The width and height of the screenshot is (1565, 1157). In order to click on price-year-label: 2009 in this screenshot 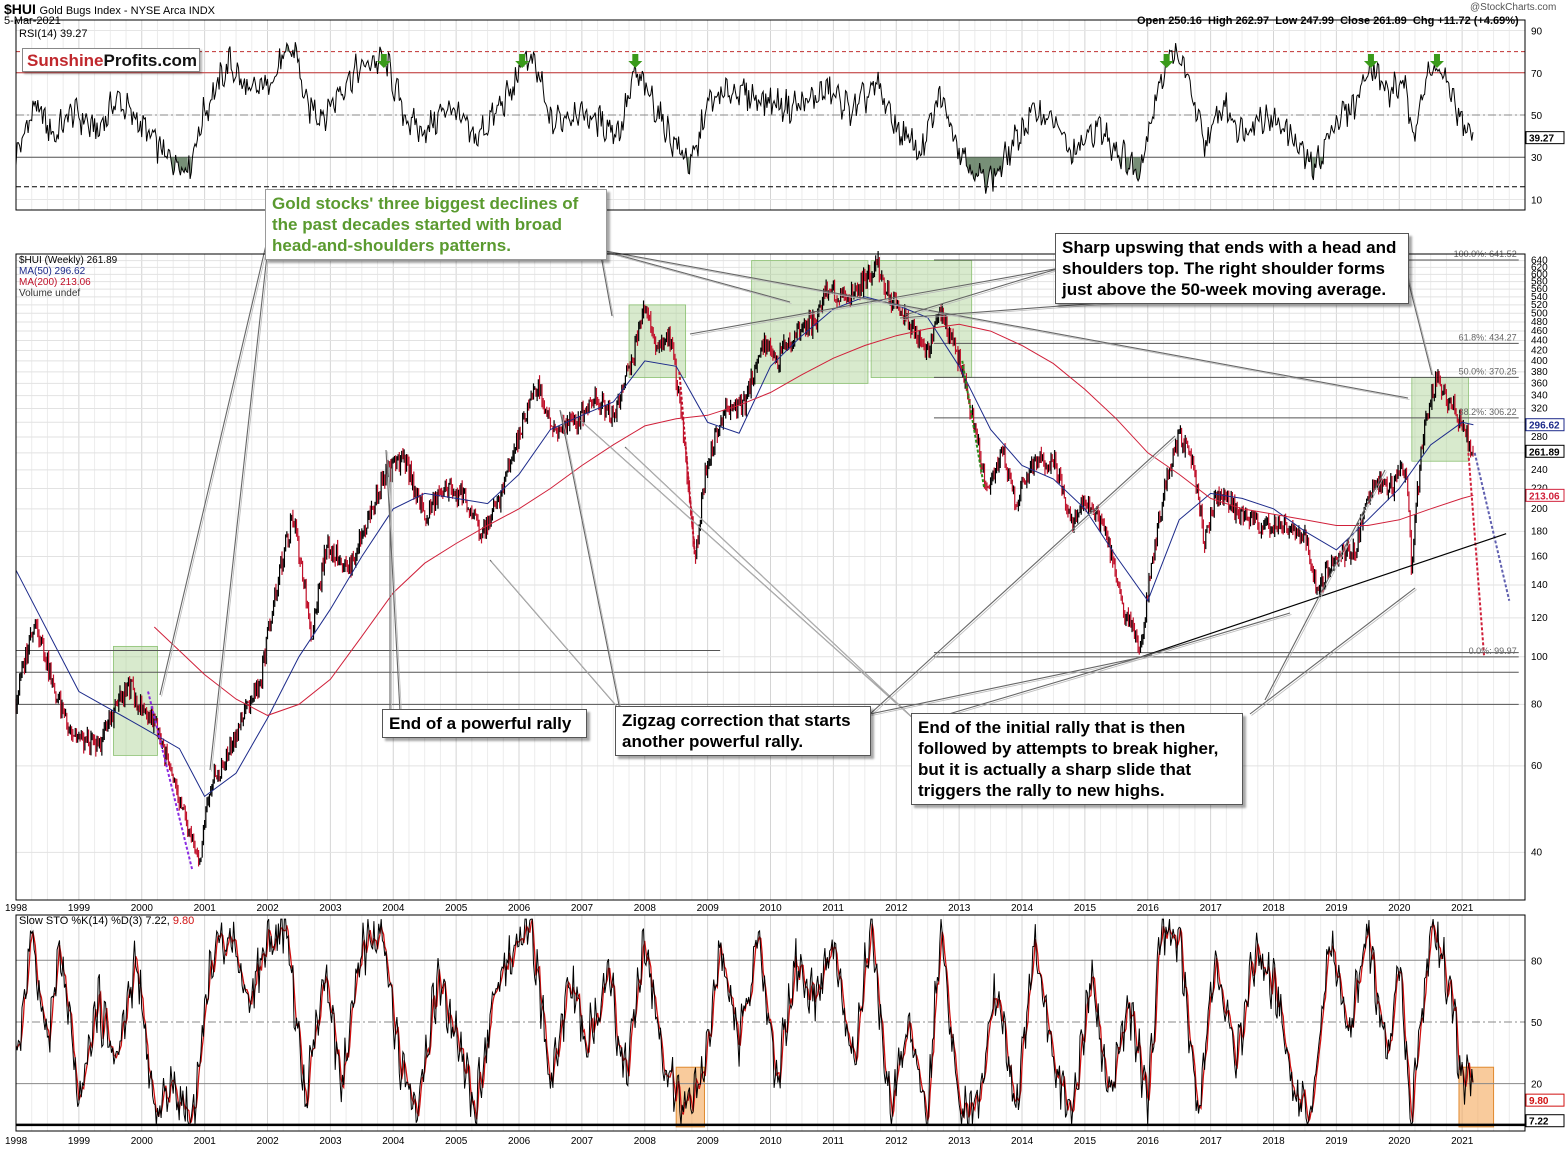, I will do `click(708, 908)`.